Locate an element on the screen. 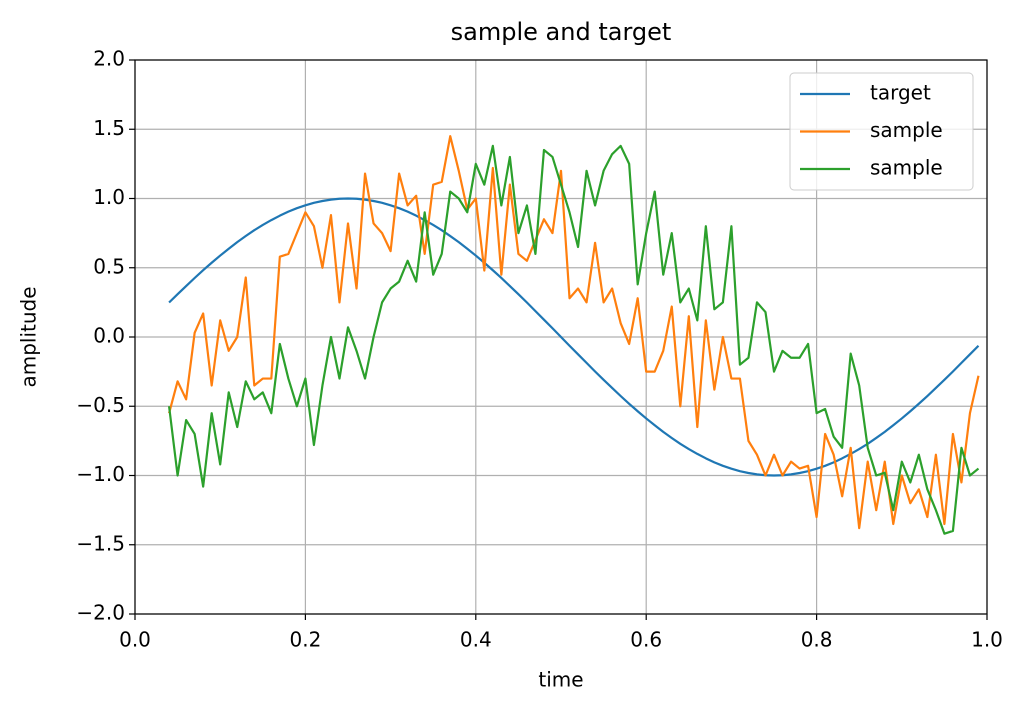  x-axis-label: time is located at coordinates (560, 680).